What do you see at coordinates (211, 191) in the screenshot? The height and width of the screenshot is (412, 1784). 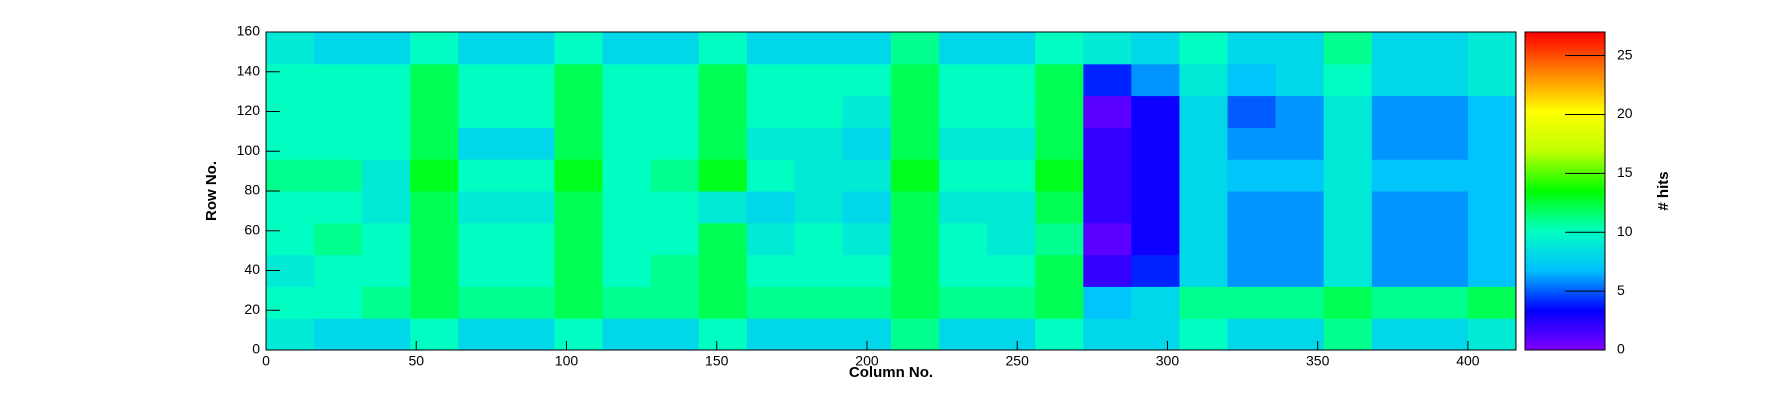 I see `y-axis-title: Row No.` at bounding box center [211, 191].